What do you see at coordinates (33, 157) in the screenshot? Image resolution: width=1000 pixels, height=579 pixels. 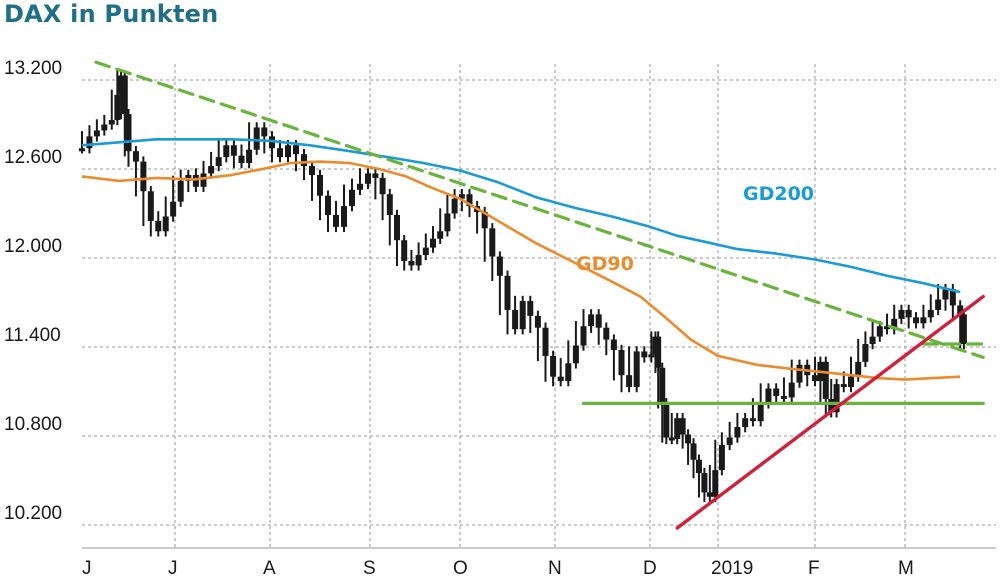 I see `y-tick-label: 12.600` at bounding box center [33, 157].